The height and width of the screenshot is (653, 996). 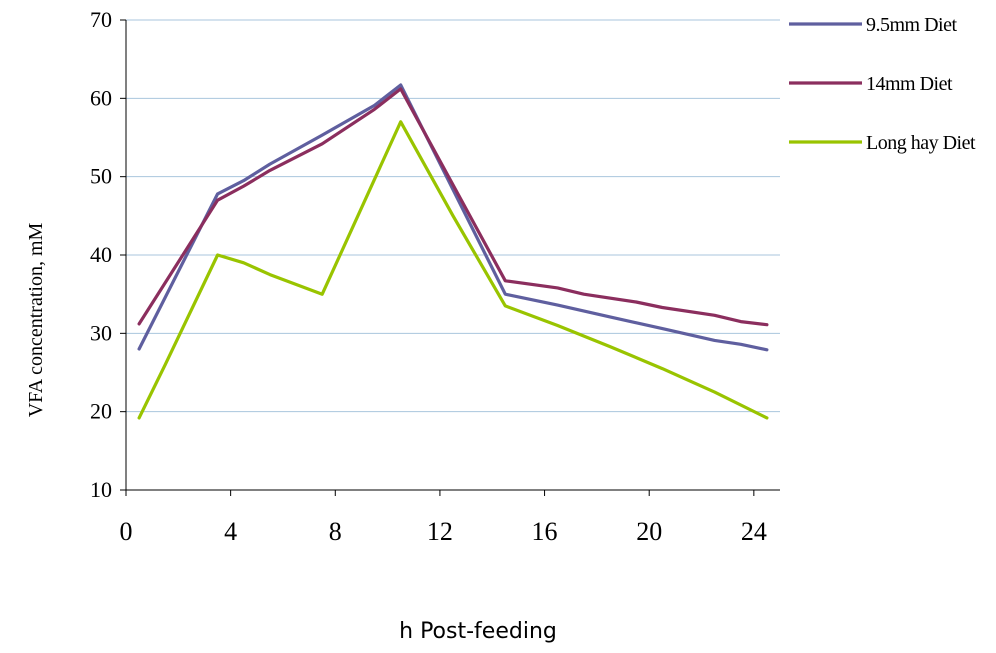 I want to click on legend: 9.5mm Diet 14mm Diet Long hay Diet, so click(x=882, y=84).